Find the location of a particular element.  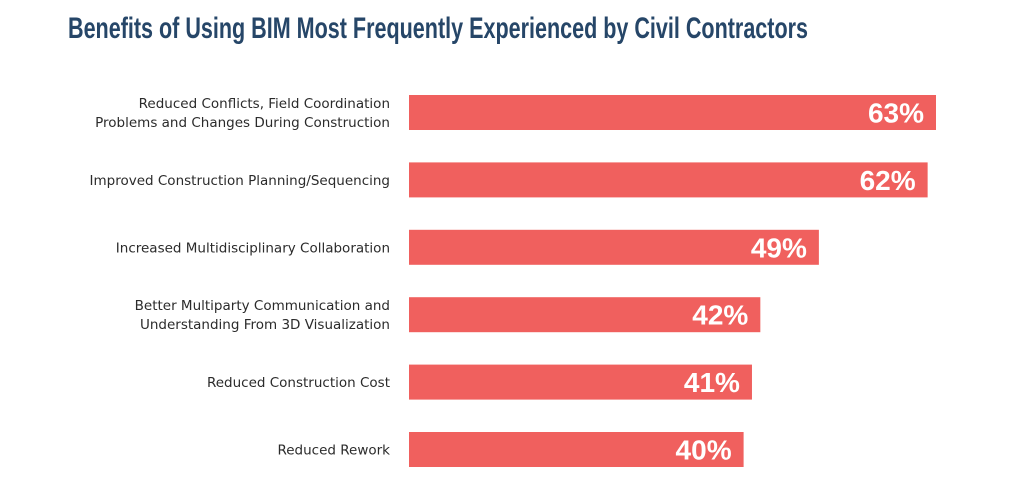

value-label: 42% is located at coordinates (720, 315).